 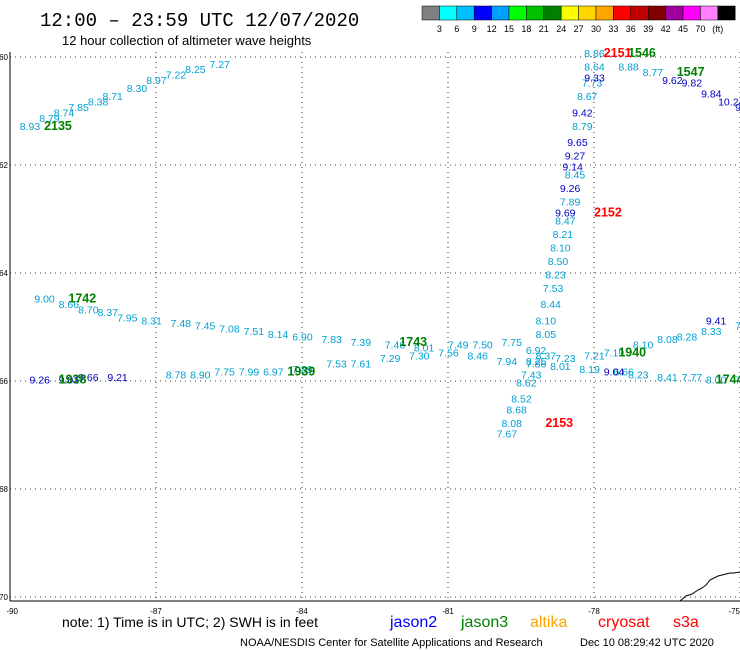 I want to click on wave-height-value: 9.65, so click(x=577, y=143).